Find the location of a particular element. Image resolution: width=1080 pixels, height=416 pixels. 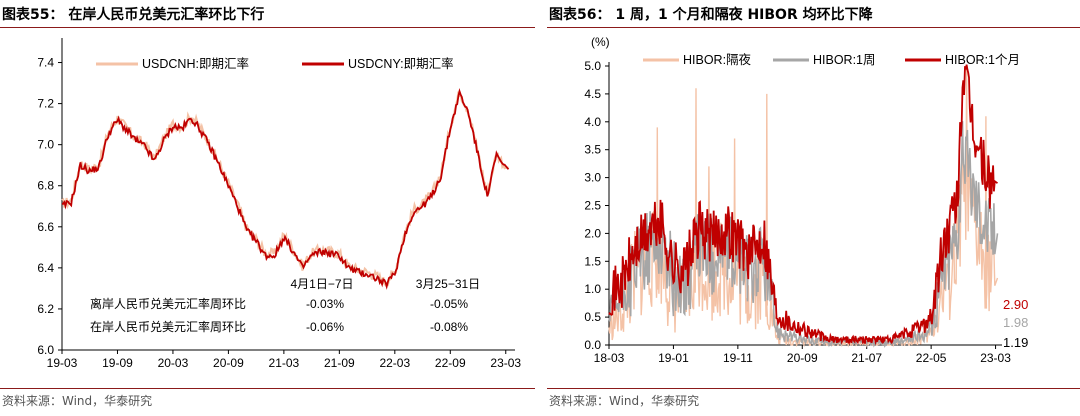

right-x-tick-label: 22-05 is located at coordinates (931, 358).